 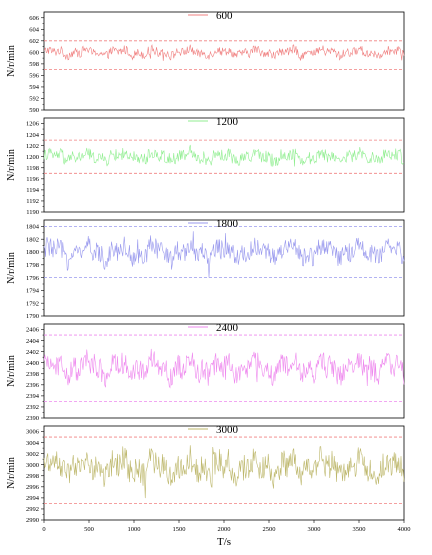 I want to click on y-tick-label: 1196, so click(x=33, y=179).